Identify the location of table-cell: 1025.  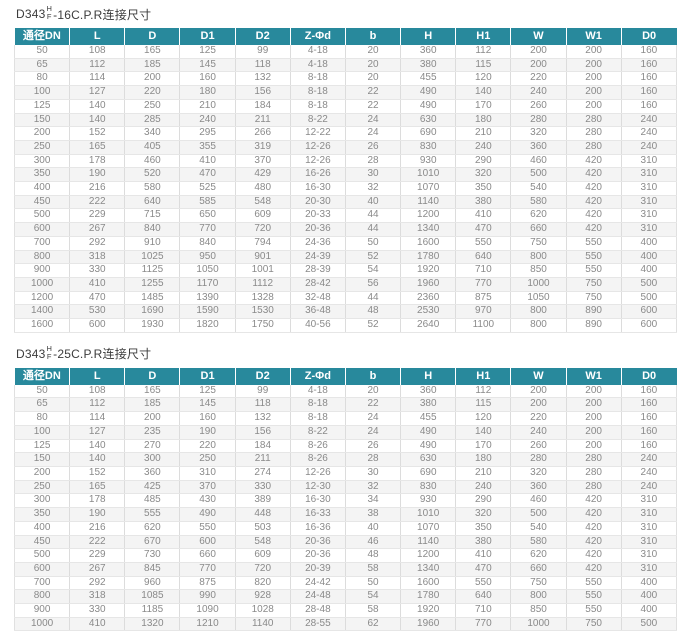
(152, 257).